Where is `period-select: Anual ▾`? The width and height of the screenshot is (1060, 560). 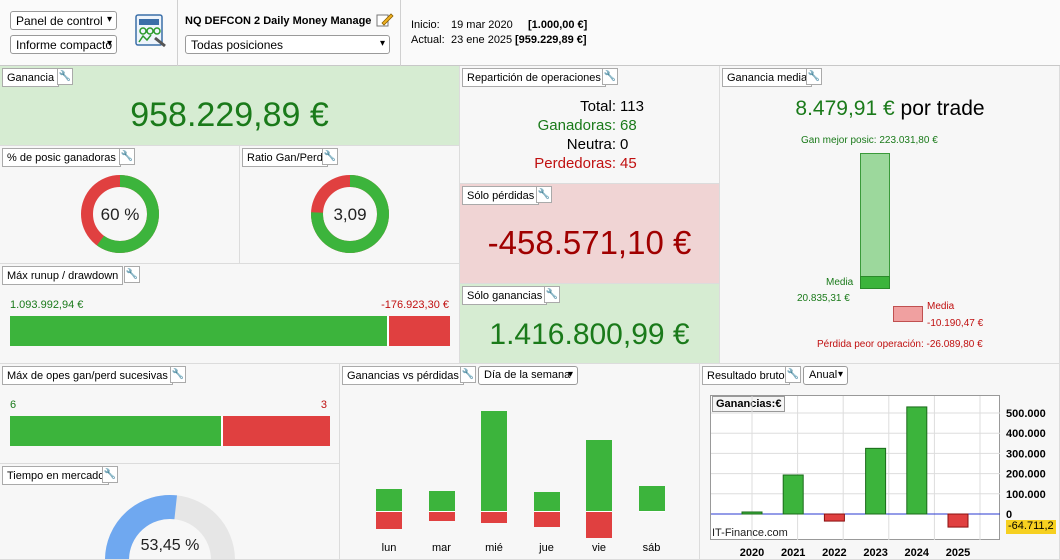 period-select: Anual ▾ is located at coordinates (825, 375).